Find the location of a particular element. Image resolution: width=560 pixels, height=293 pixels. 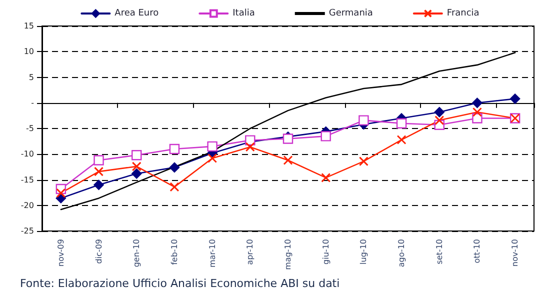

x-tick-label: lug-10 is located at coordinates (363, 251).